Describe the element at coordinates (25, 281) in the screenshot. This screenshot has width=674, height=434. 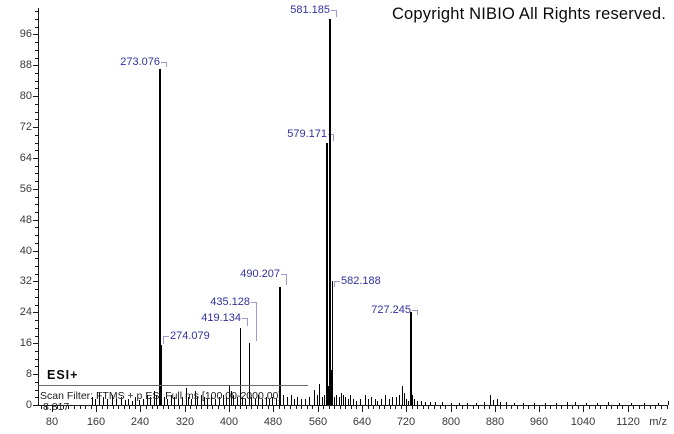
I see `y-tick-label: 32` at that location.